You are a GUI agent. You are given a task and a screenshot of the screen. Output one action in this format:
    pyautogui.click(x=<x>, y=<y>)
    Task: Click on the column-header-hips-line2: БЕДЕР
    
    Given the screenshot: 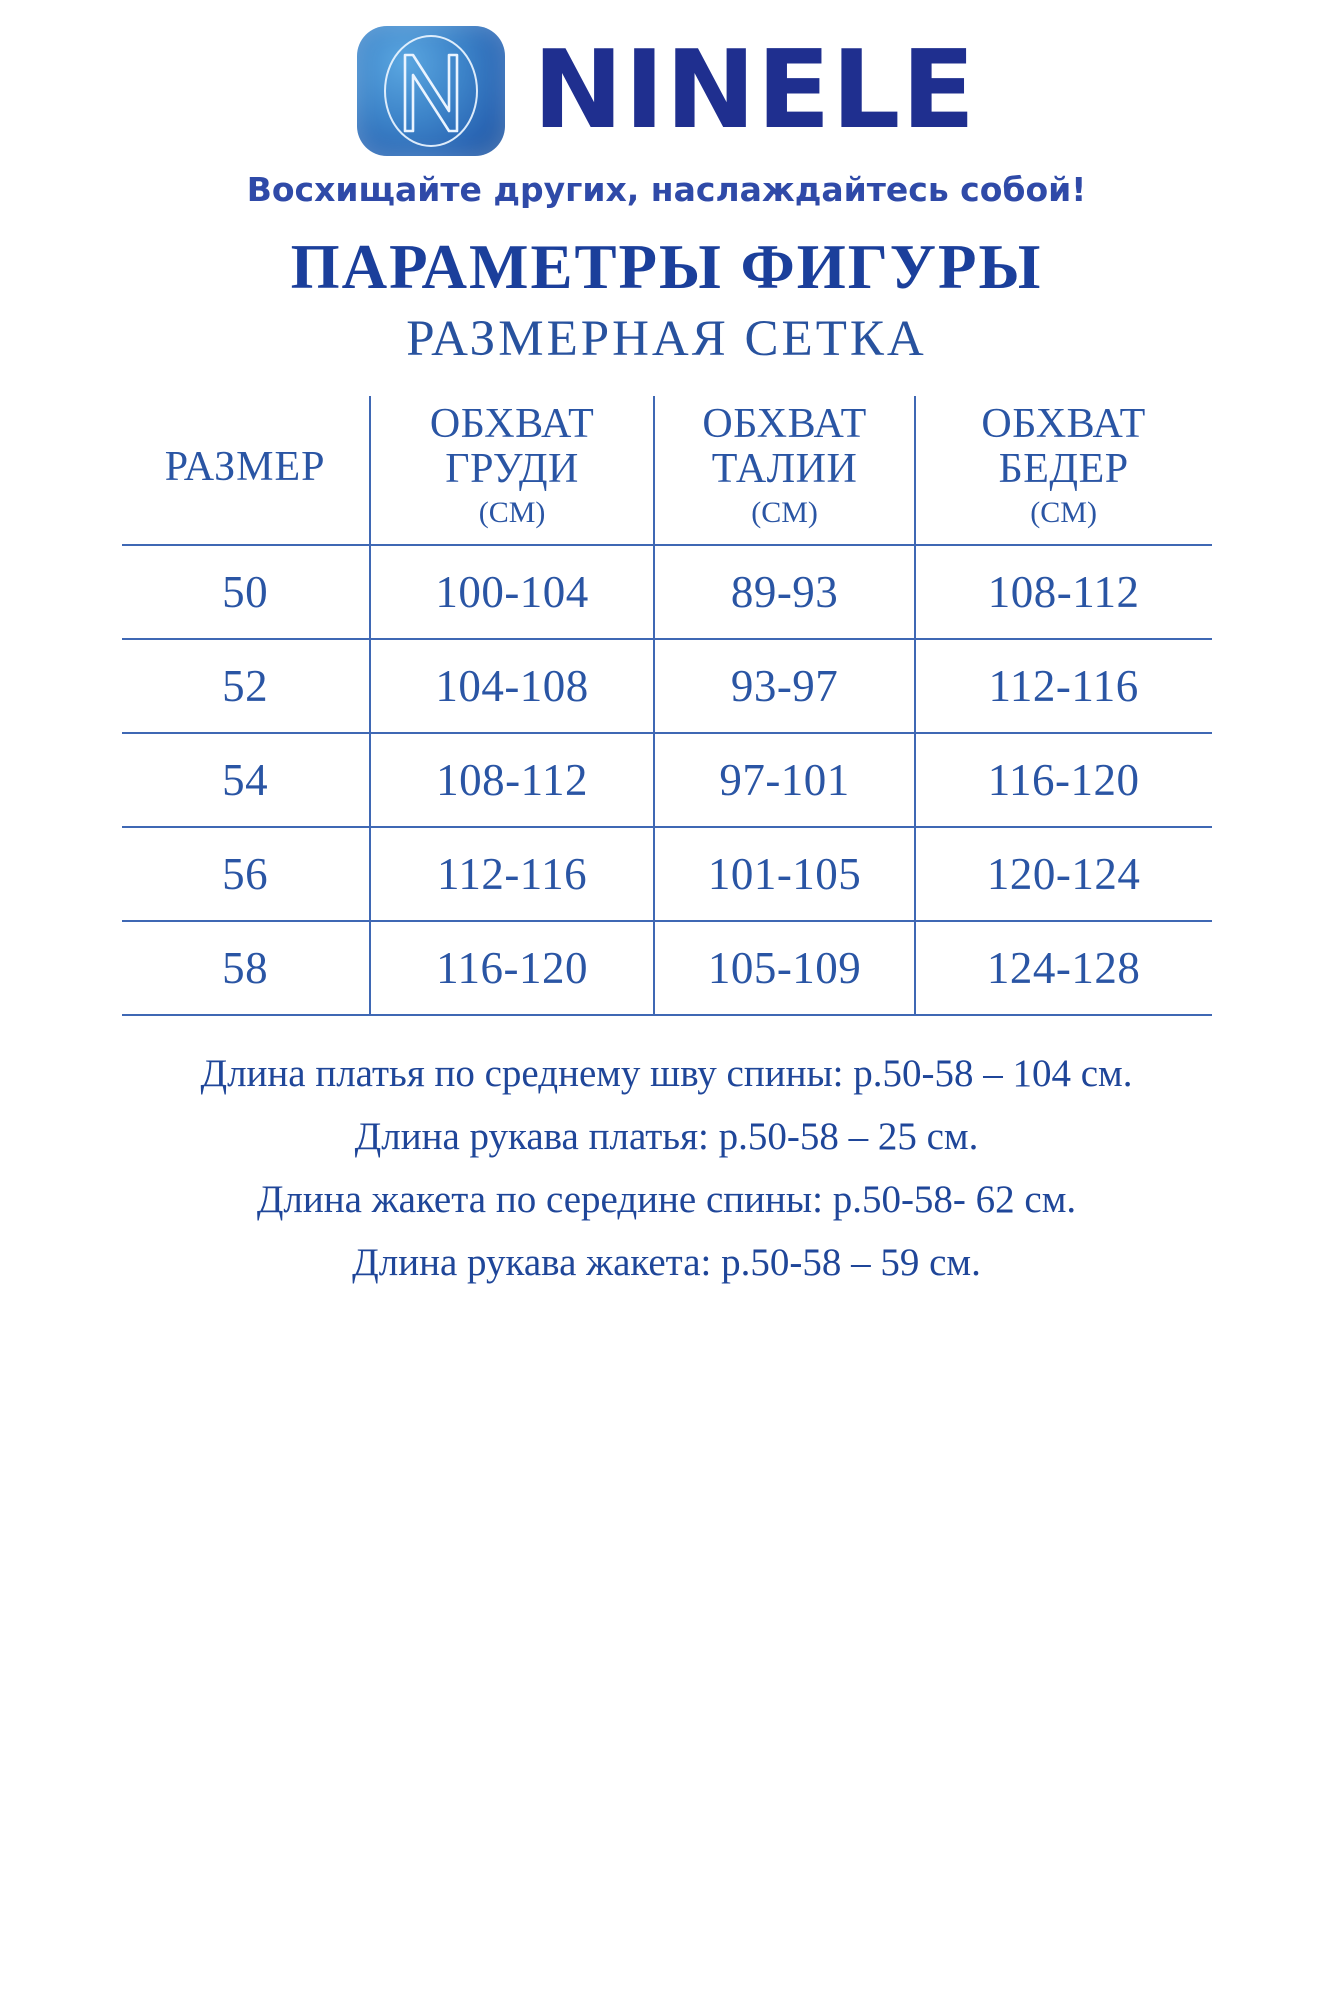 What is the action you would take?
    pyautogui.click(x=1063, y=469)
    